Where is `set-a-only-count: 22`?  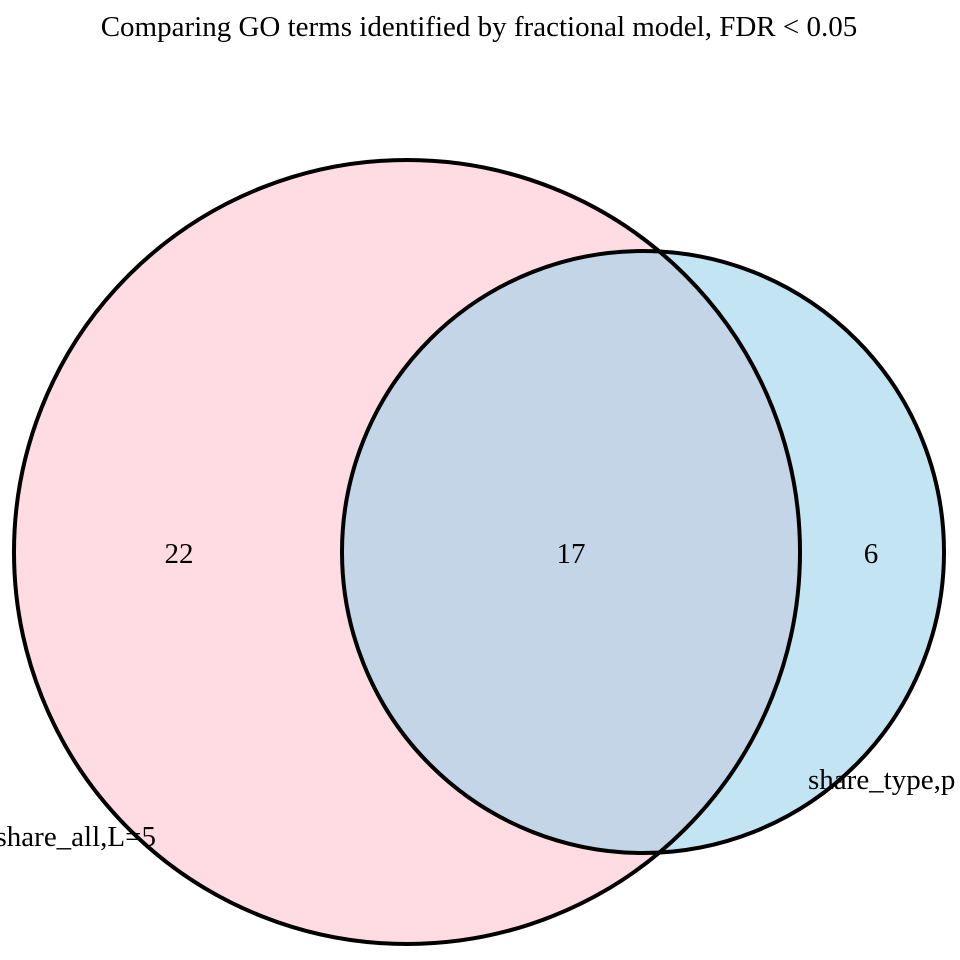
set-a-only-count: 22 is located at coordinates (179, 554).